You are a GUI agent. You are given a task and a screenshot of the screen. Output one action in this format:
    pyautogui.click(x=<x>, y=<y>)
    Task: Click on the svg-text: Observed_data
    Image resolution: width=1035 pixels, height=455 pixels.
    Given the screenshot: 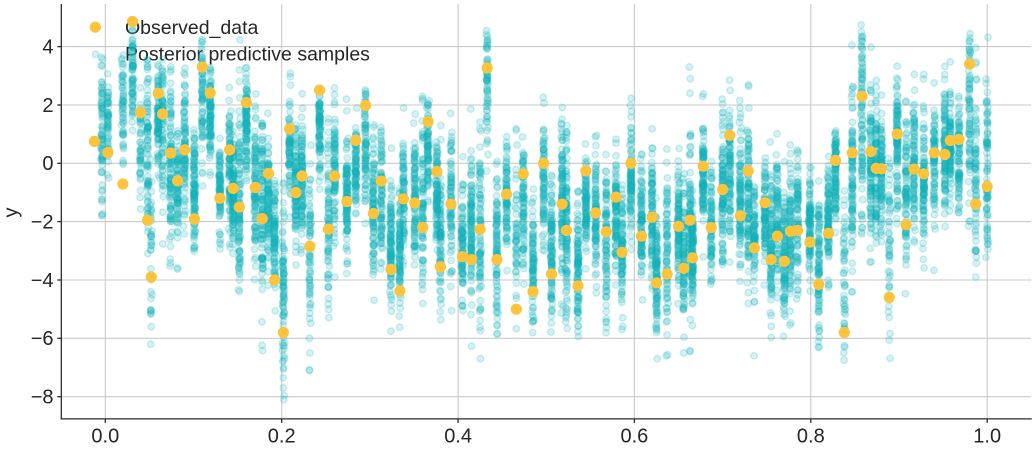 What is the action you would take?
    pyautogui.click(x=191, y=28)
    